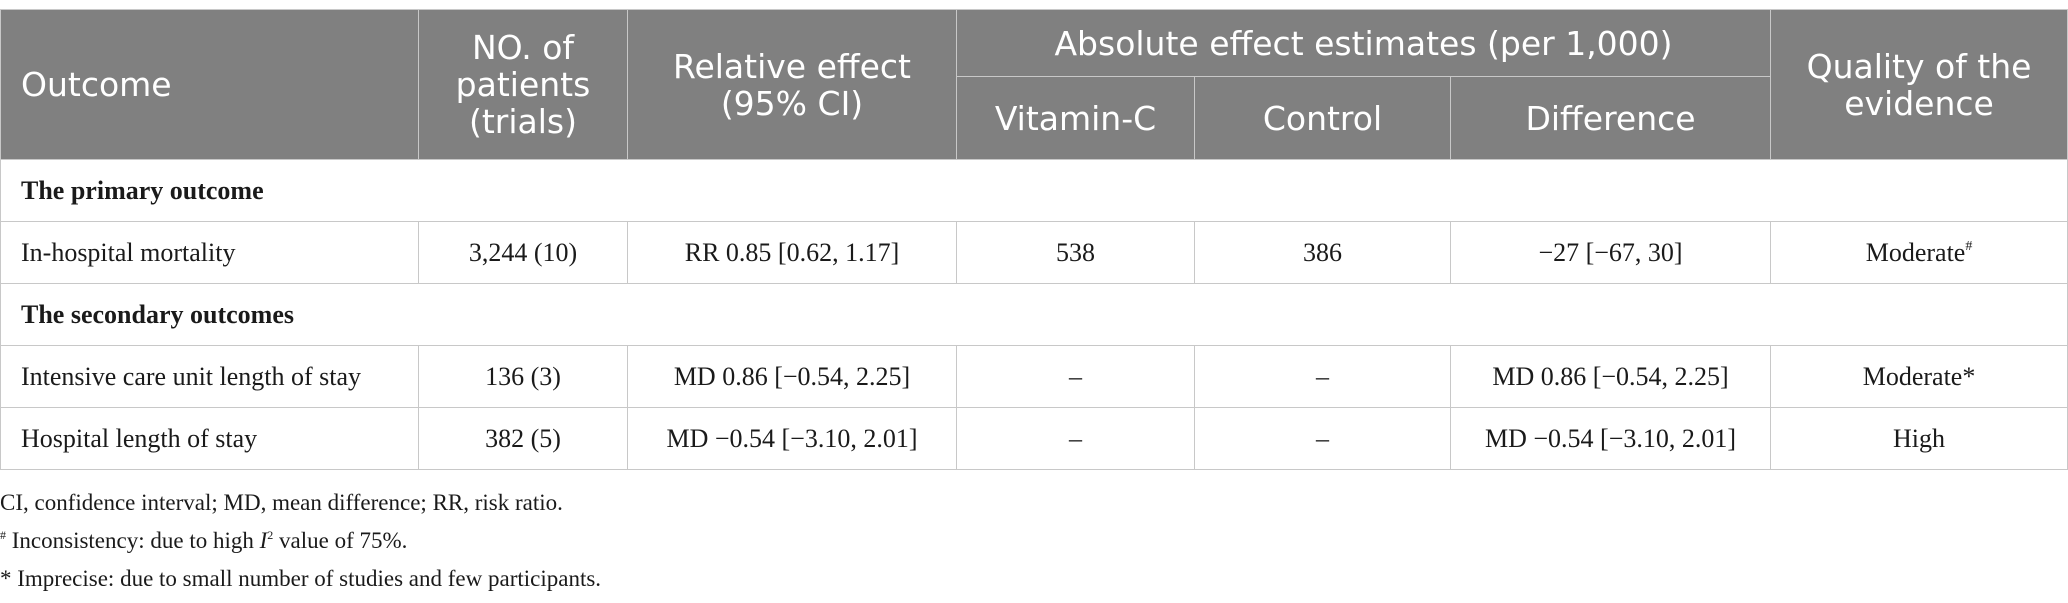 The height and width of the screenshot is (603, 2068). I want to click on header-absolute-effect-group: Absolute effect estimates (per 1,000), so click(1363, 43).